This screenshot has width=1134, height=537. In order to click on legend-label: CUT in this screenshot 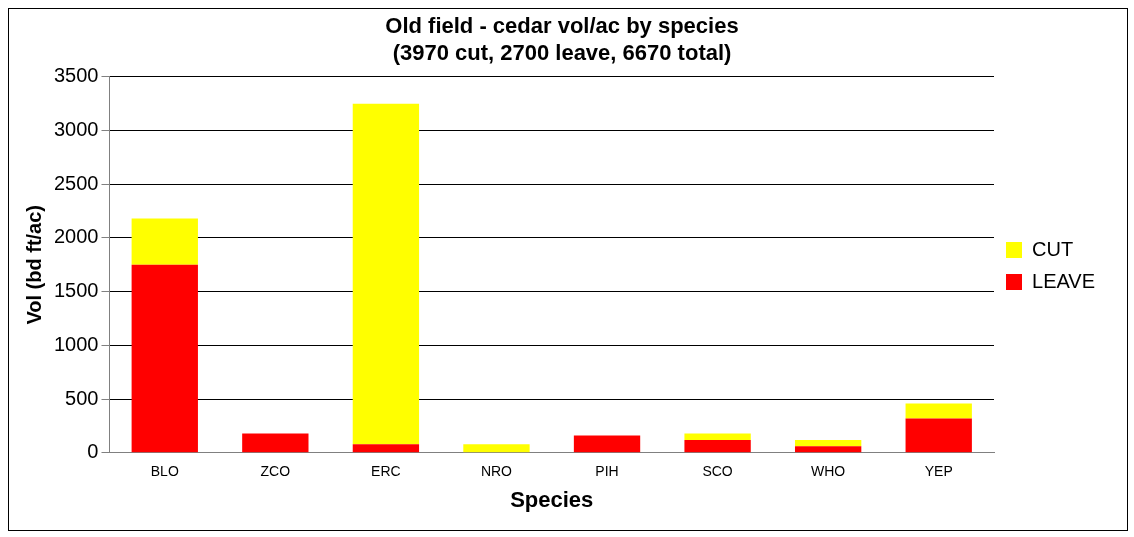, I will do `click(1053, 248)`.